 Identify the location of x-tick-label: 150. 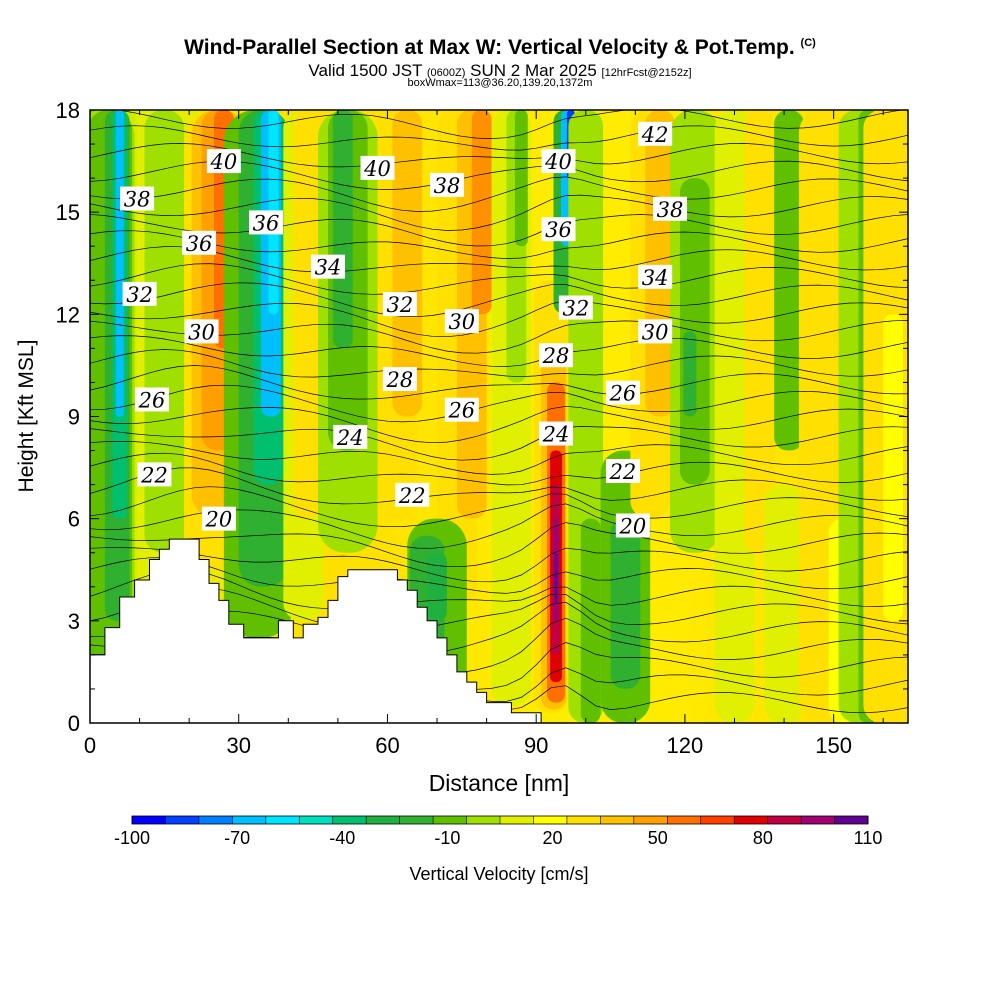
(833, 745).